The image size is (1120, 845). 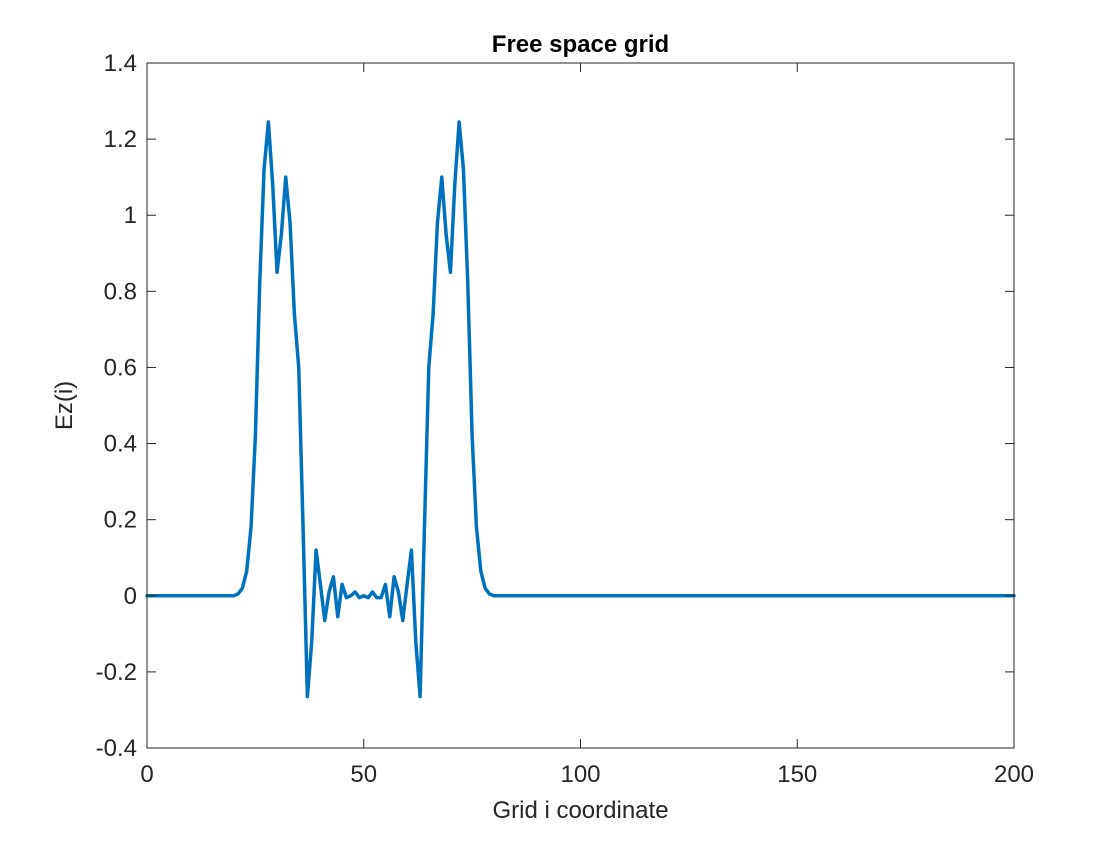 I want to click on x-tick-label: 0, so click(x=146, y=774).